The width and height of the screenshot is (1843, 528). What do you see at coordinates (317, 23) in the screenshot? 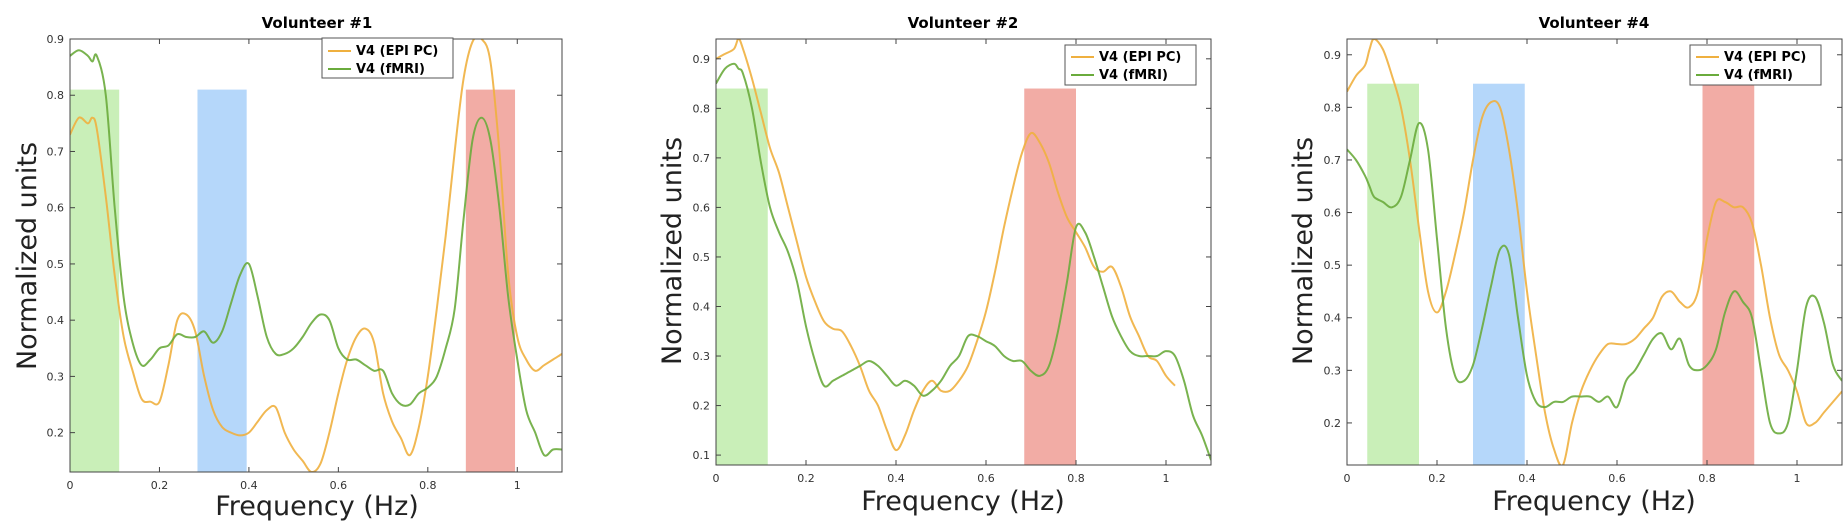
I see `chart-title: Volunteer #1` at bounding box center [317, 23].